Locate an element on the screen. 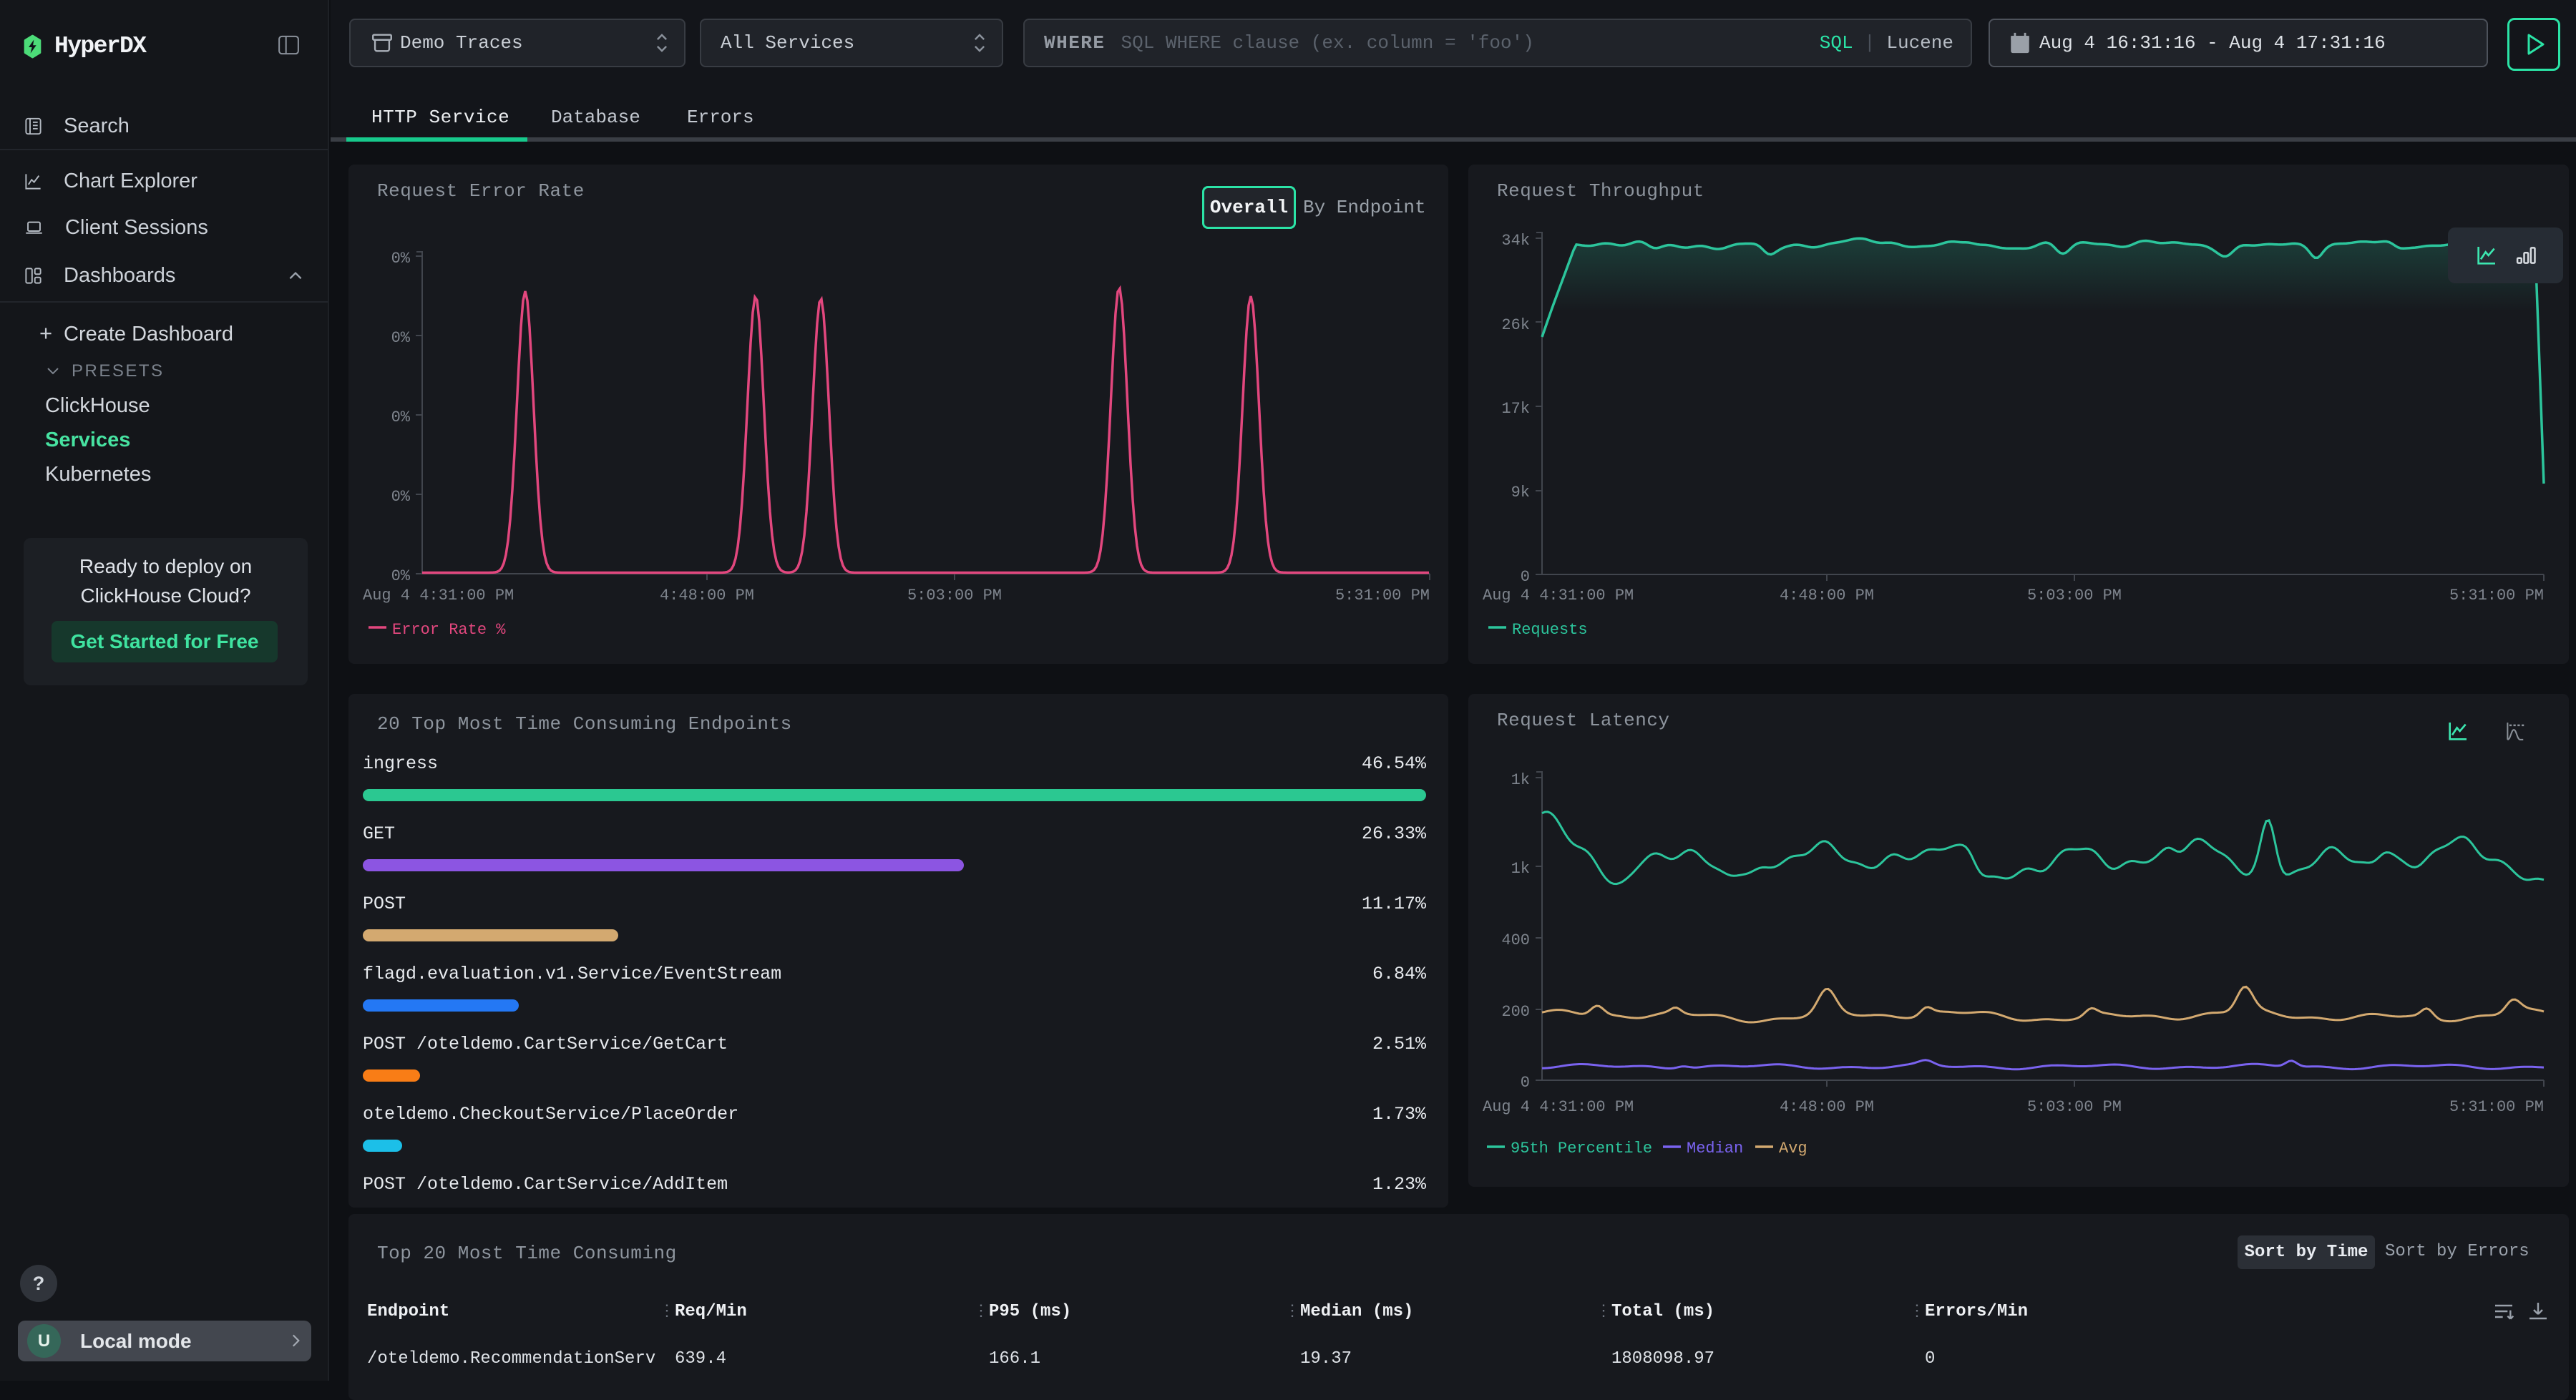 The height and width of the screenshot is (1400, 2576). svg-text: Error Rate % is located at coordinates (449, 630).